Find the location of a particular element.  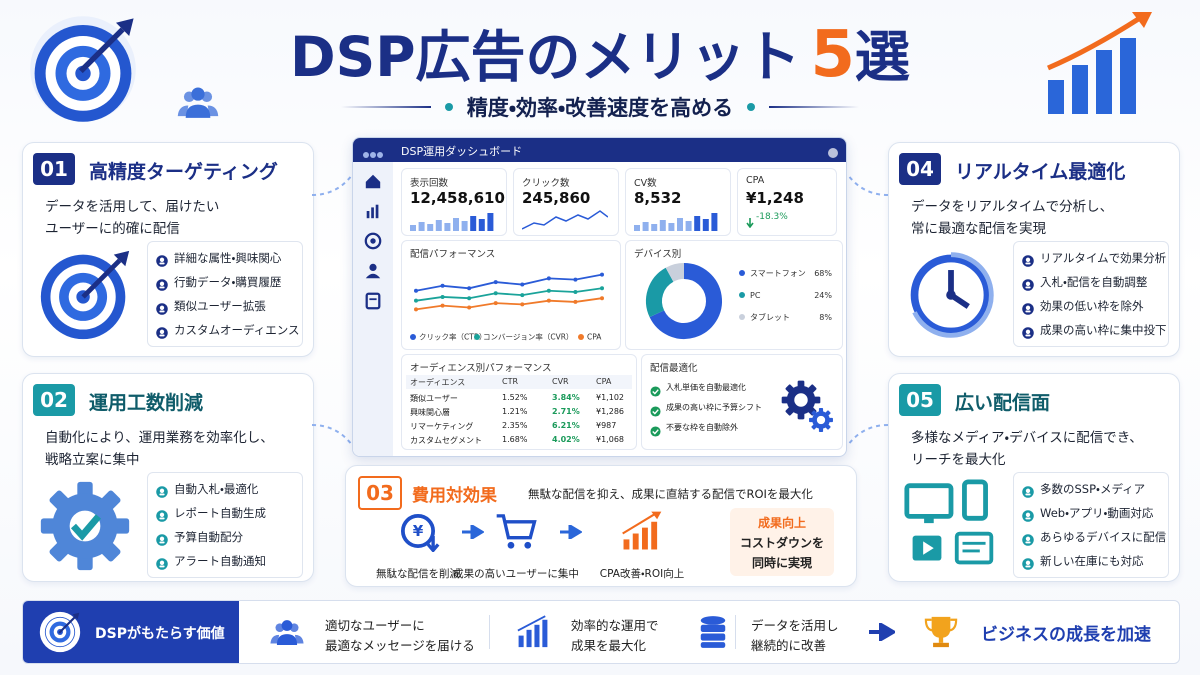

table-header: CPA is located at coordinates (604, 381).